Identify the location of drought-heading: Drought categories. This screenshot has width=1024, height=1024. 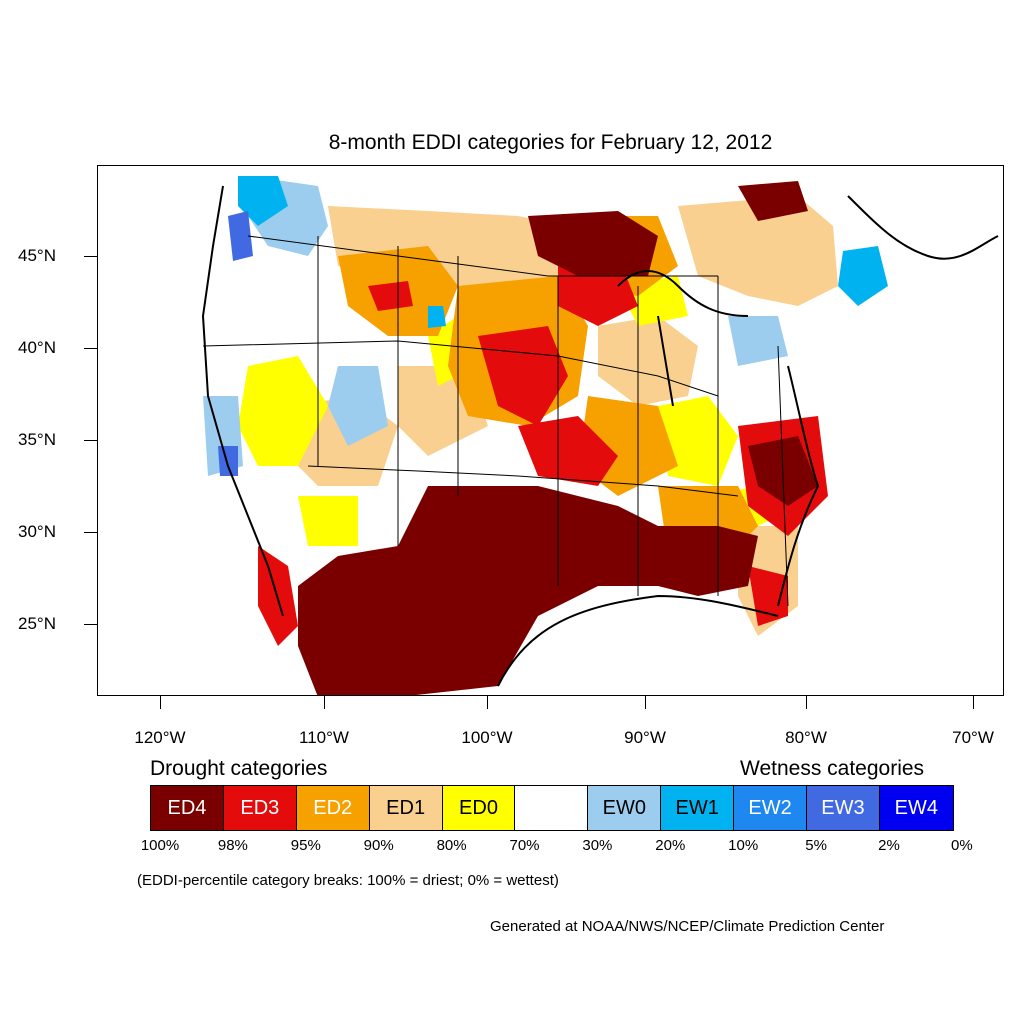
(239, 768).